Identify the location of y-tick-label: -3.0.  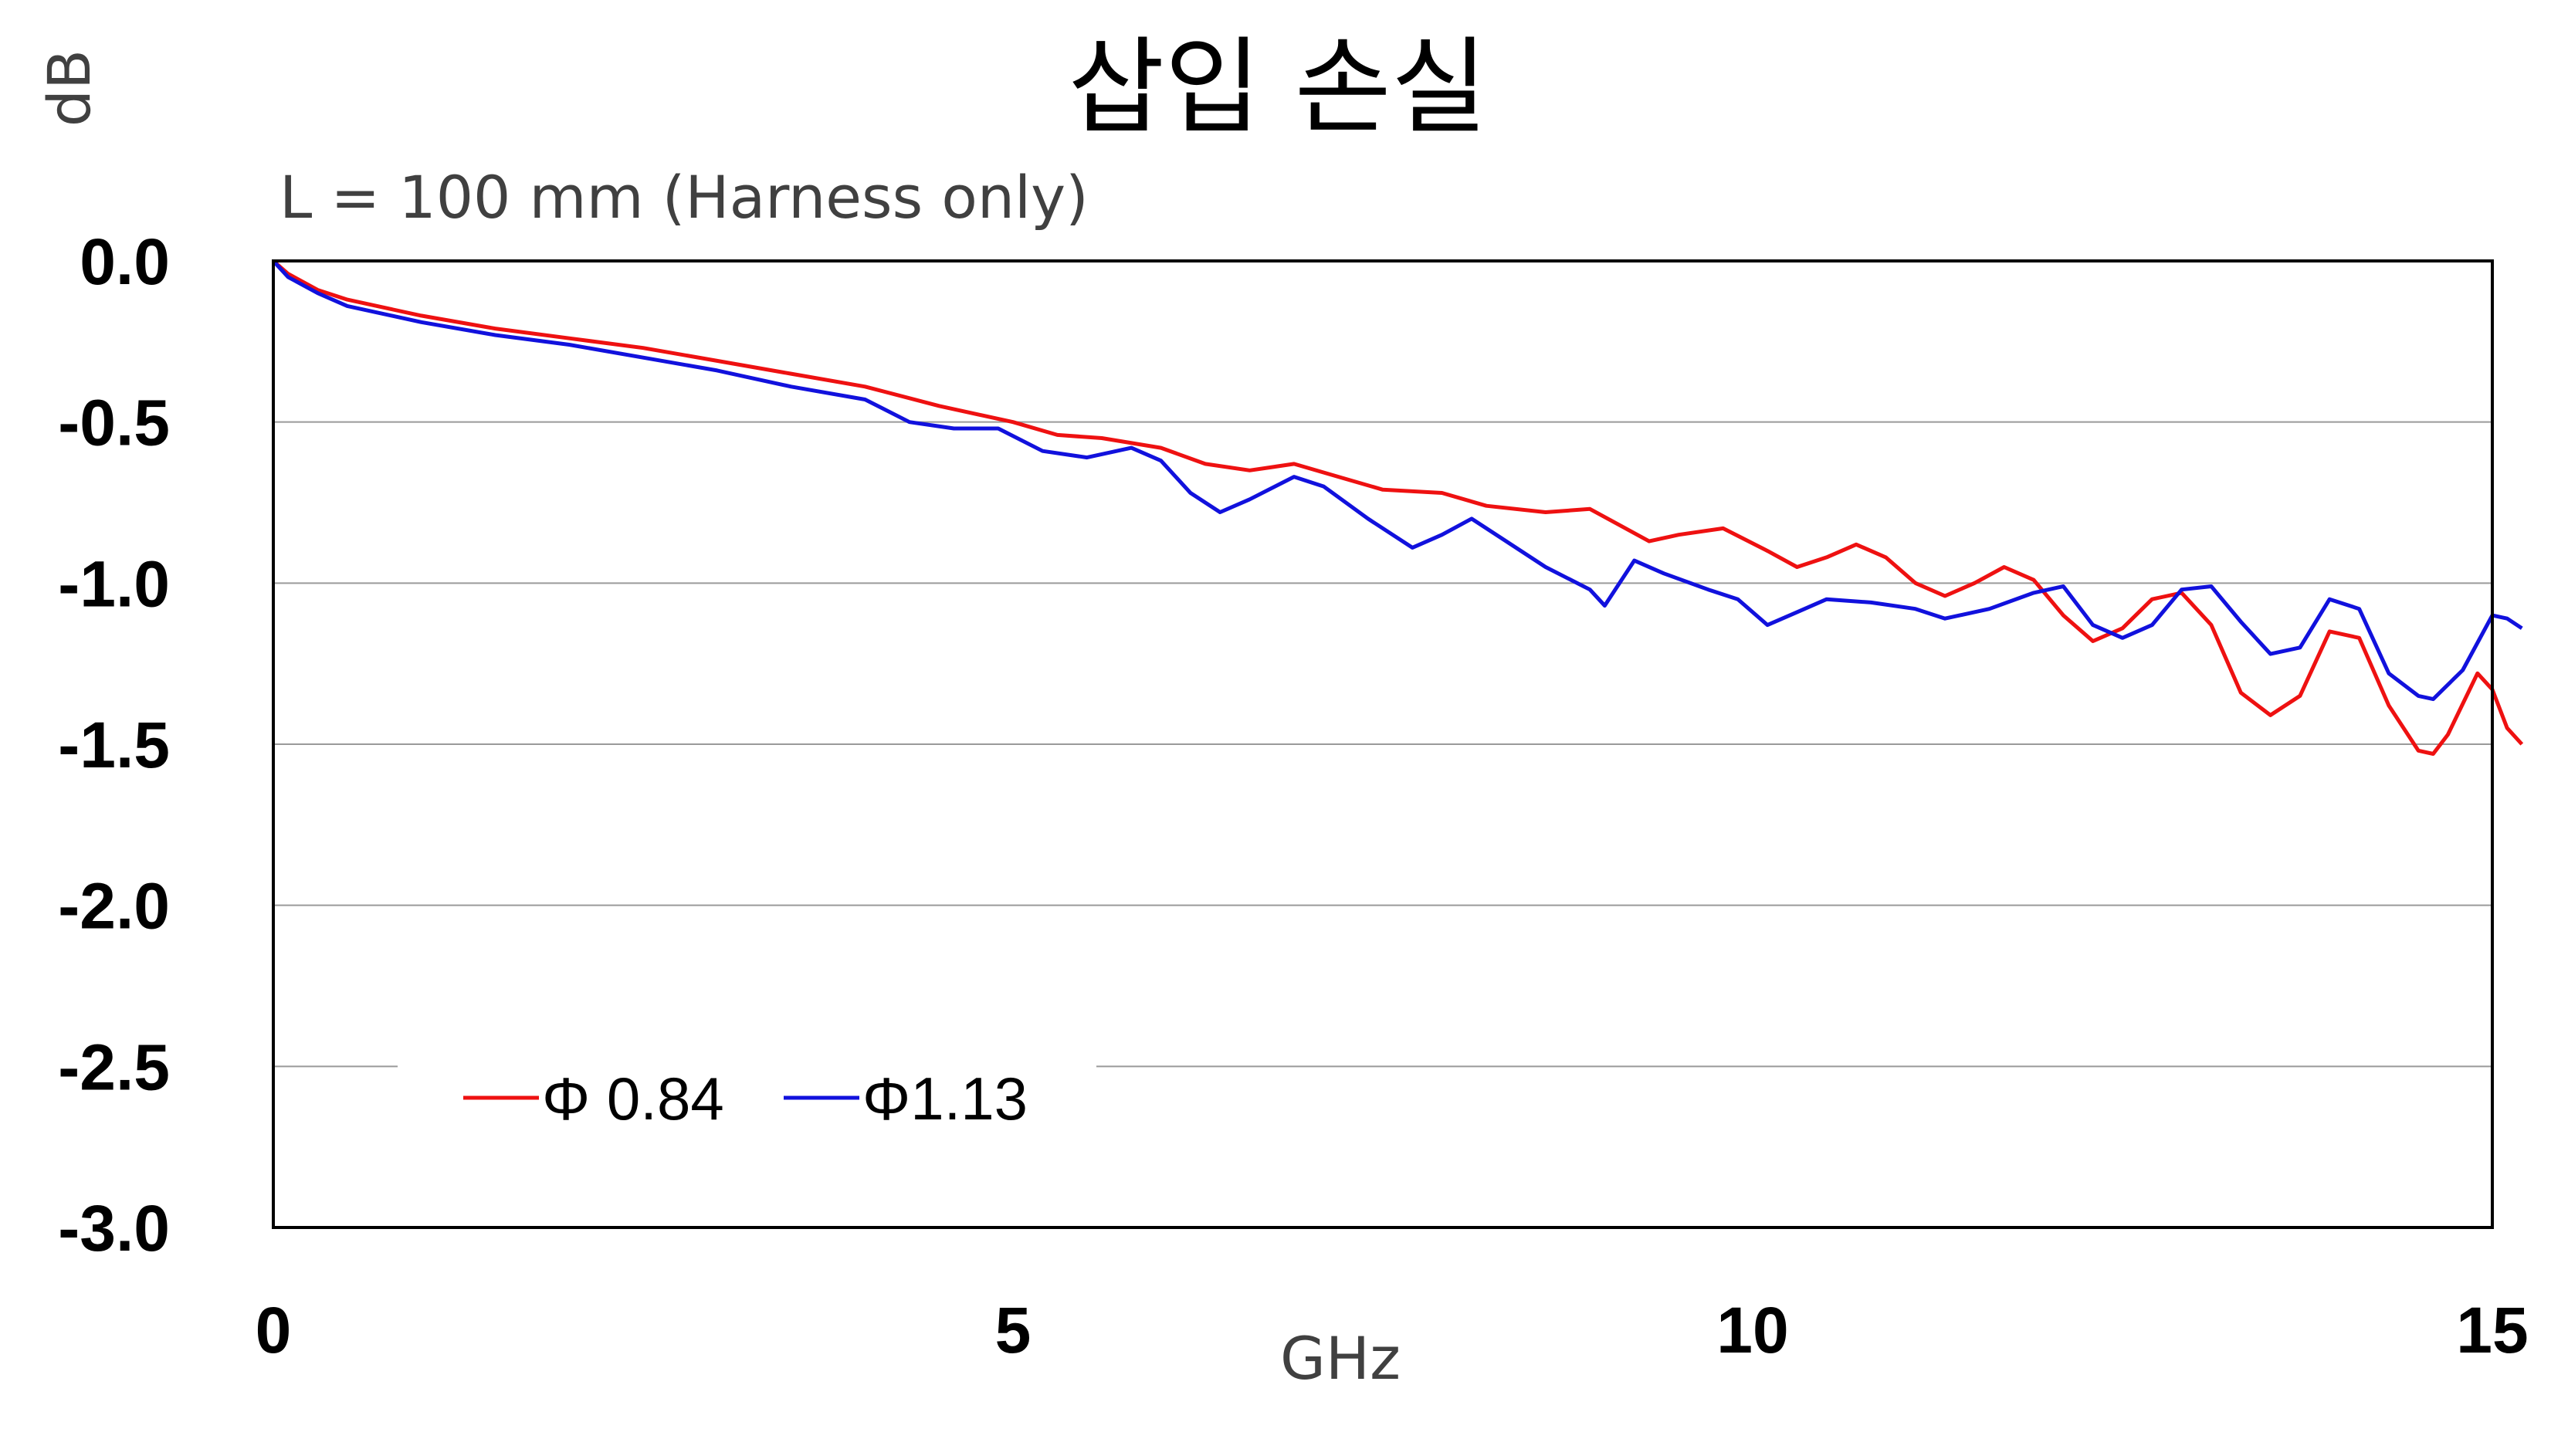
(114, 1228).